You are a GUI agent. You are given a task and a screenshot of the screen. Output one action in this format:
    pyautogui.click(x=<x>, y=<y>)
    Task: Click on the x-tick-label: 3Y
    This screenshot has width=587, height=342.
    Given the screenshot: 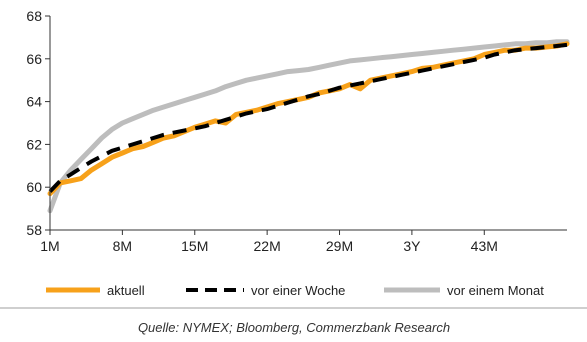 What is the action you would take?
    pyautogui.click(x=412, y=246)
    